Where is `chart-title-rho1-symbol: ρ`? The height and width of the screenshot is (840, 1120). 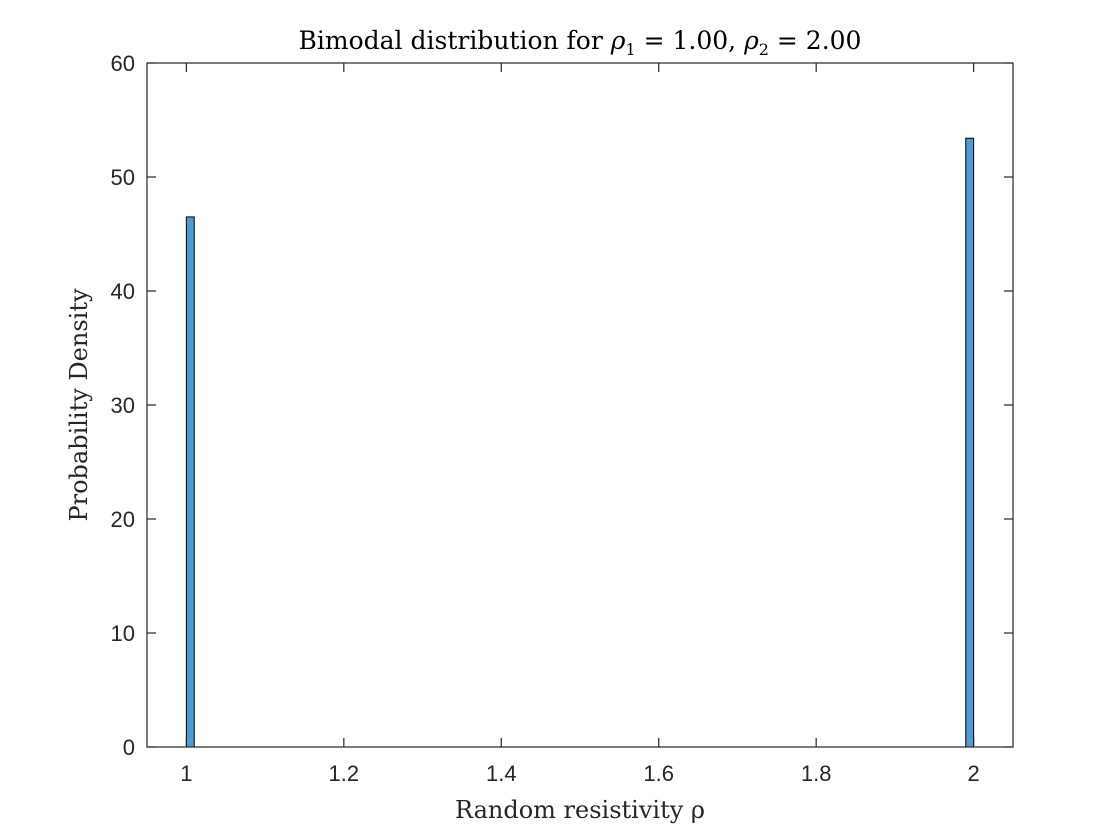 chart-title-rho1-symbol: ρ is located at coordinates (618, 40).